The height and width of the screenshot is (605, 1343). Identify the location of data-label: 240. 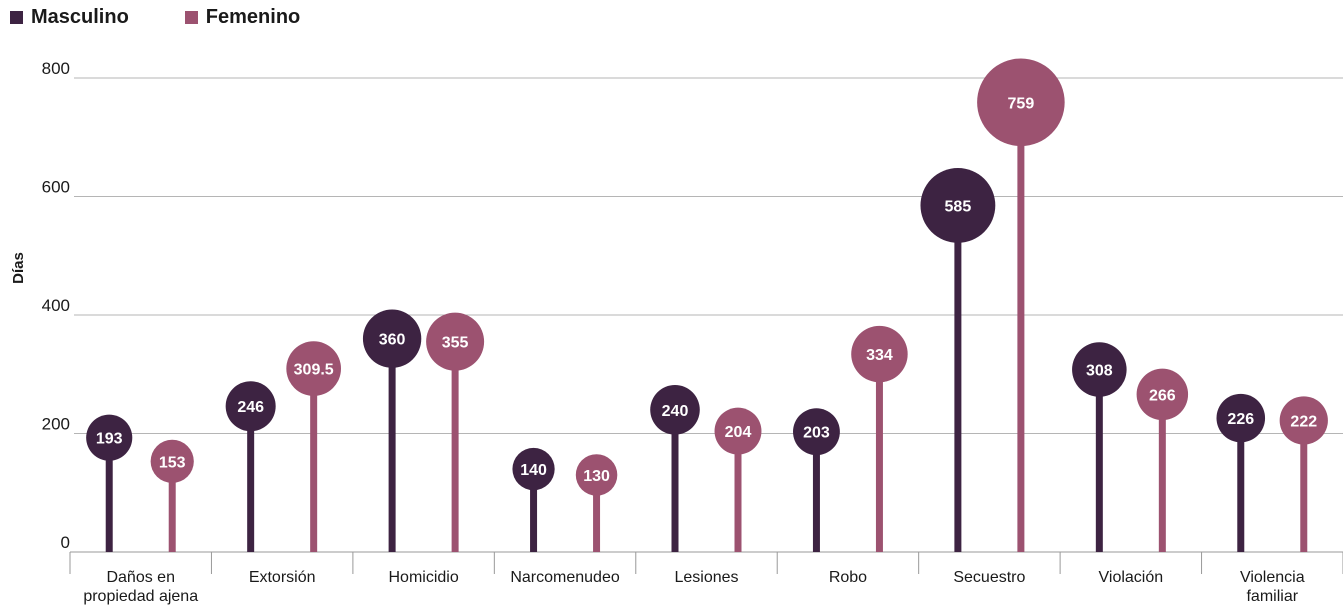
(675, 411).